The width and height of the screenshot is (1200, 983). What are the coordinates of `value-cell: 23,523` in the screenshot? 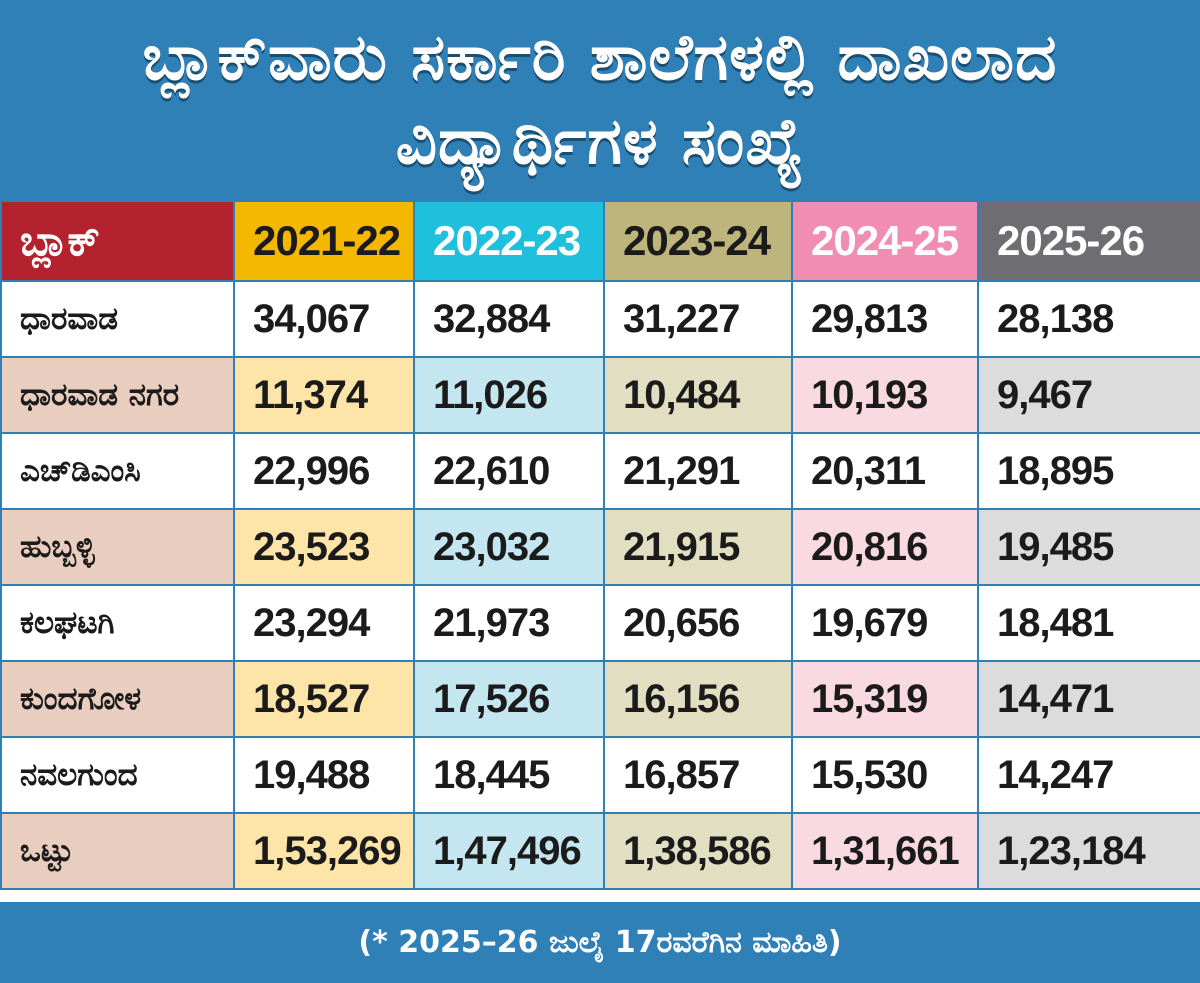 It's located at (324, 547).